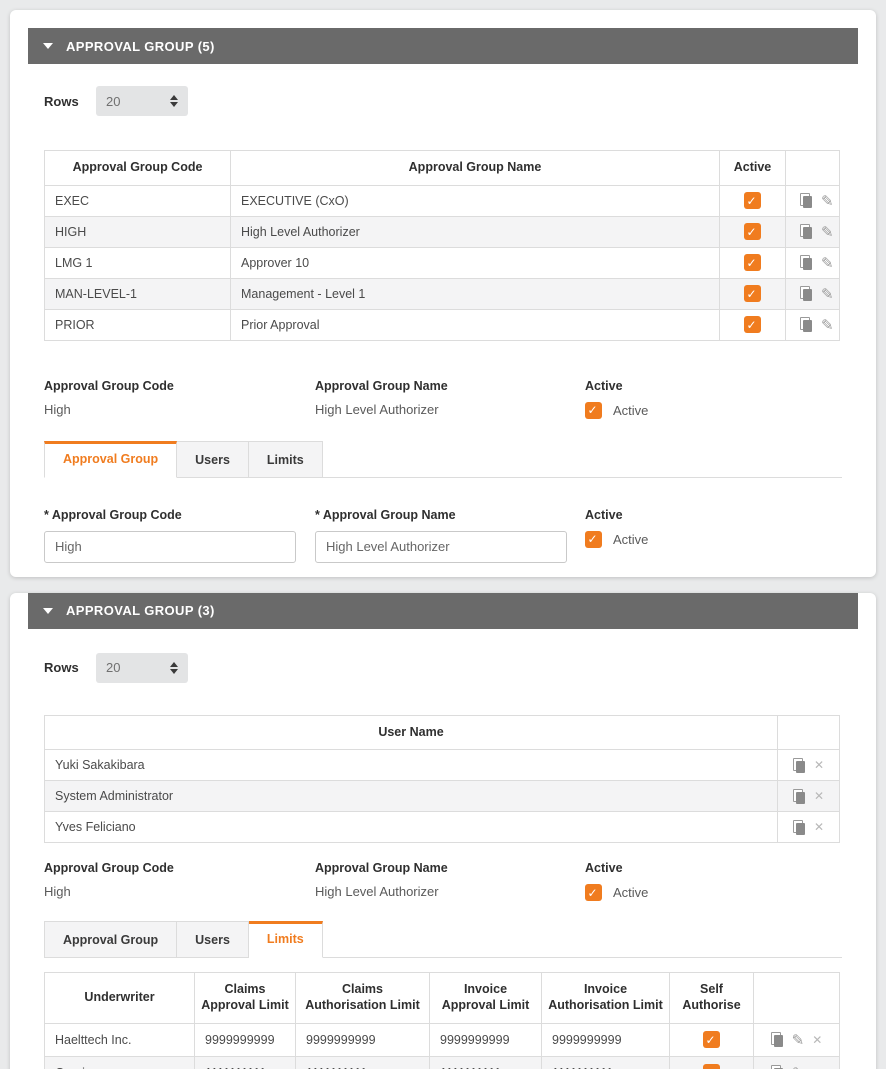 The height and width of the screenshot is (1069, 886). What do you see at coordinates (245, 1062) in the screenshot?
I see `cell-claims-approval: 1111111111` at bounding box center [245, 1062].